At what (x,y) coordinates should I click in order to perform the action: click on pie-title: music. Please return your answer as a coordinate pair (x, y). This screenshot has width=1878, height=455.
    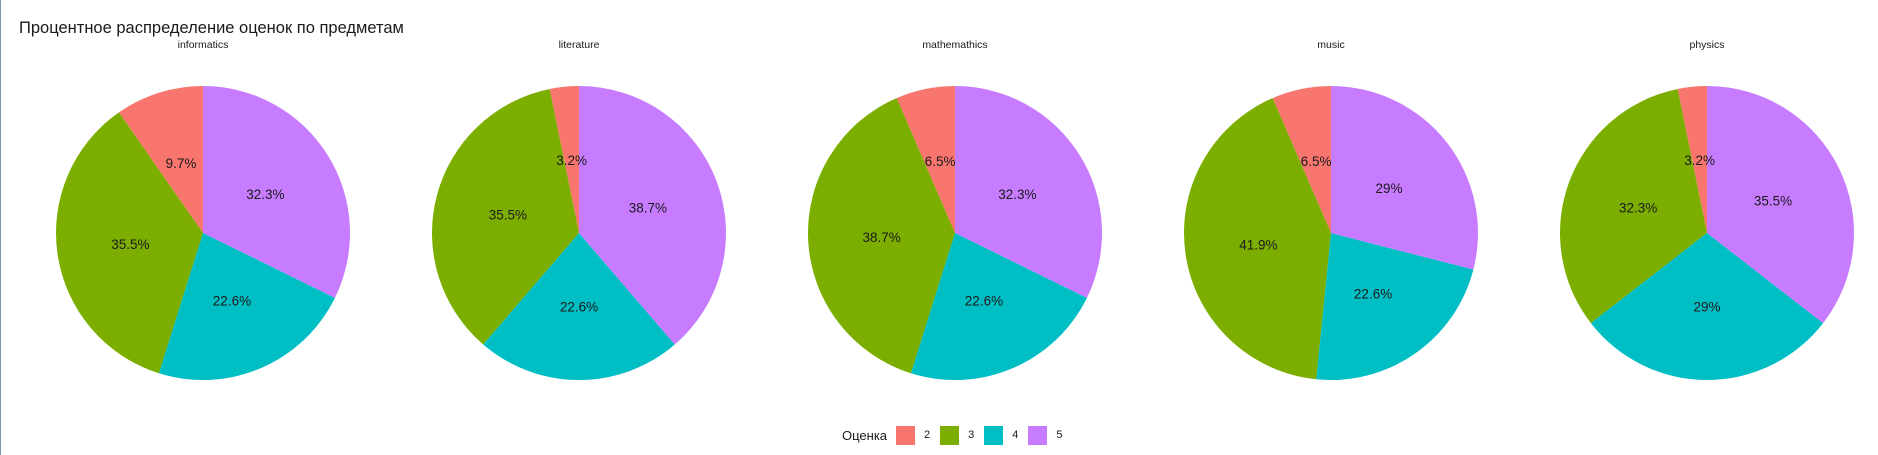
    Looking at the image, I should click on (1330, 45).